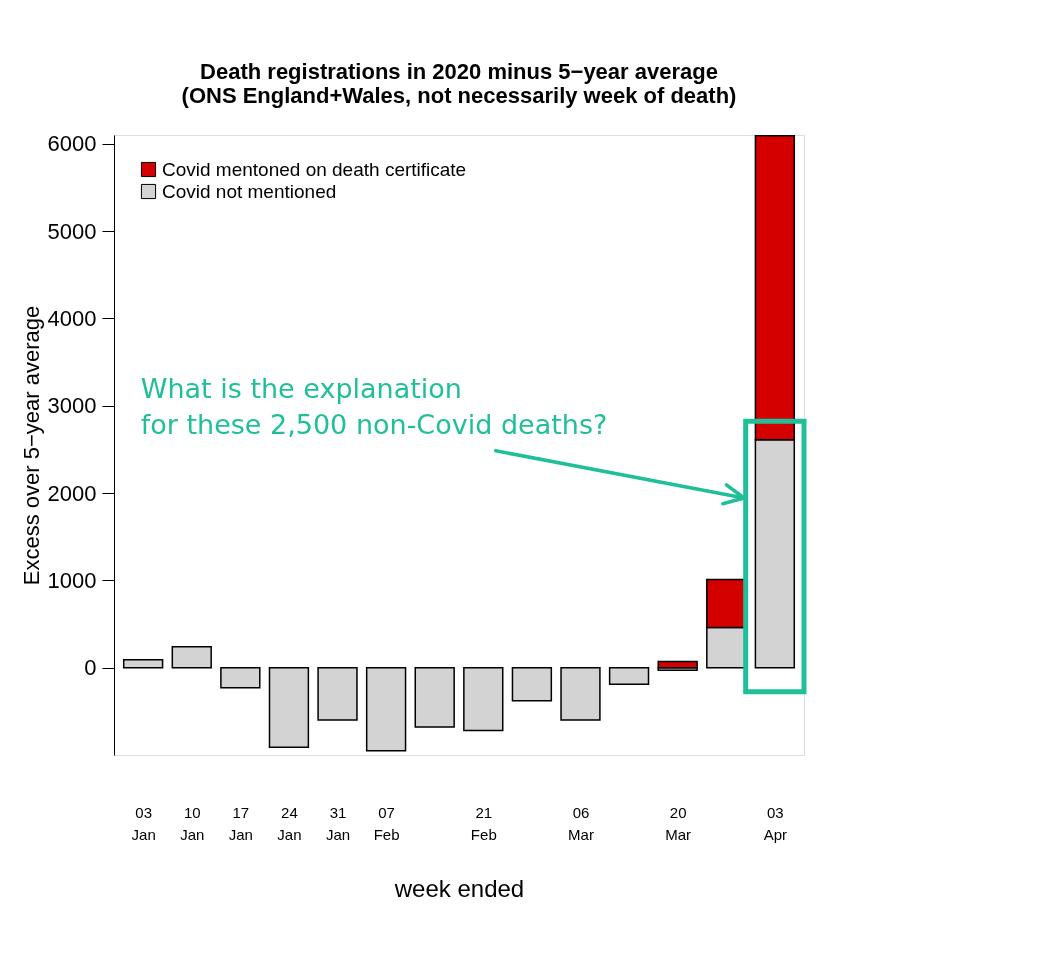 The height and width of the screenshot is (961, 1037). I want to click on x-tick-label: 31 Jan, so click(338, 823).